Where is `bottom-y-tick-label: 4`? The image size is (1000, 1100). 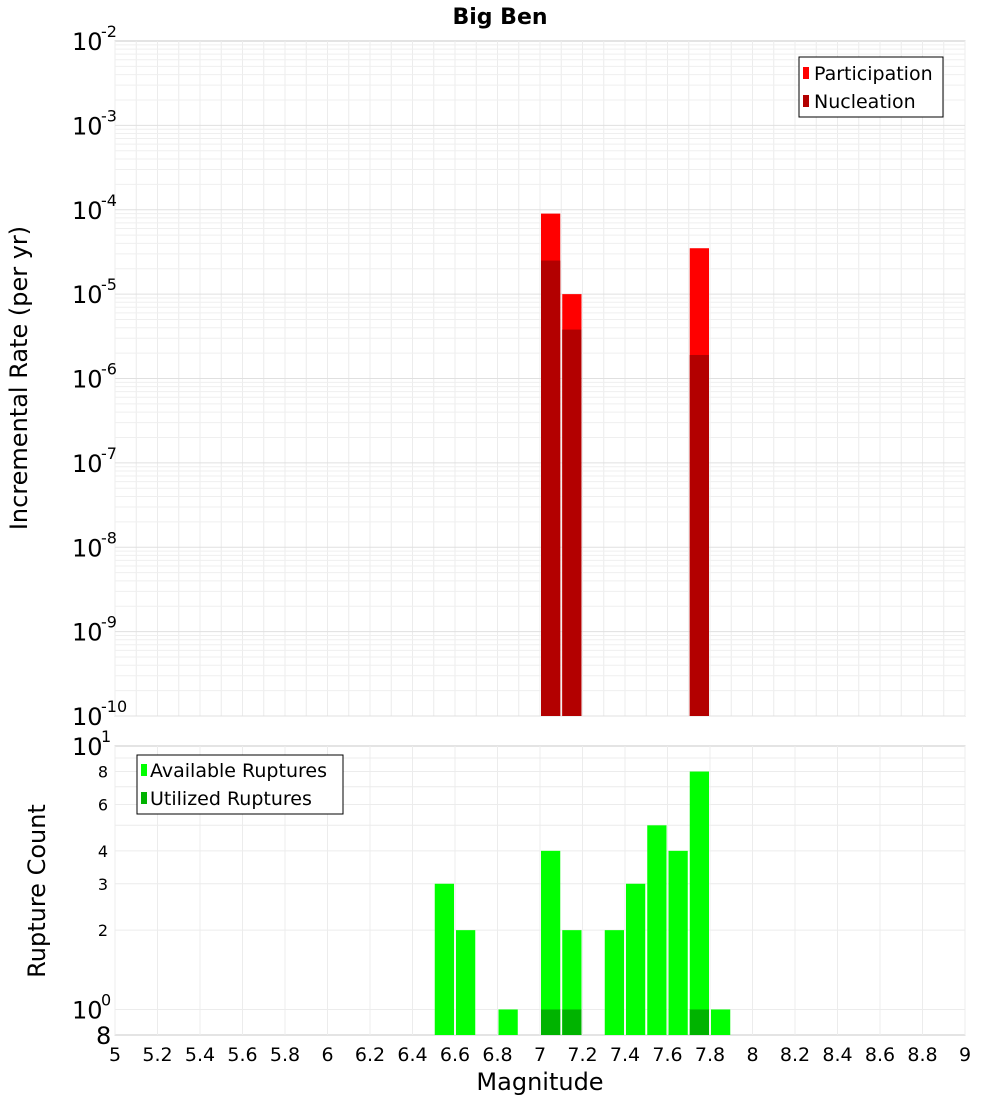 bottom-y-tick-label: 4 is located at coordinates (103, 851).